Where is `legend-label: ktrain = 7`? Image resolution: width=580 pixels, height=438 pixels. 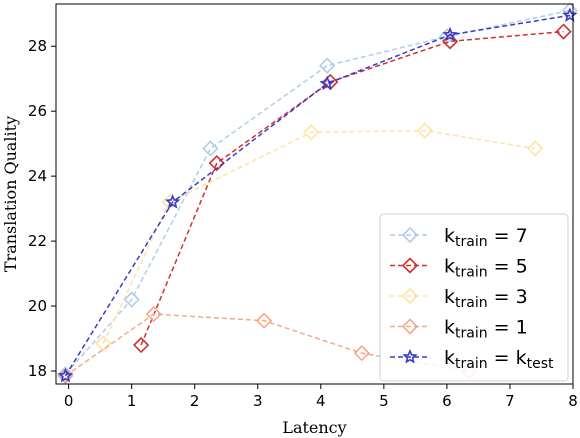 legend-label: ktrain = 7 is located at coordinates (486, 237).